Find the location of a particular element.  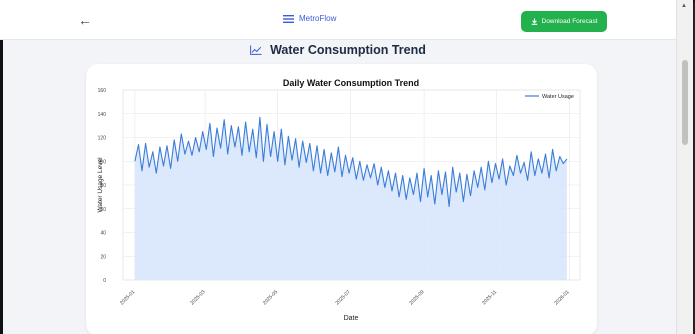

x-tick-label: 2025-01 is located at coordinates (127, 297).